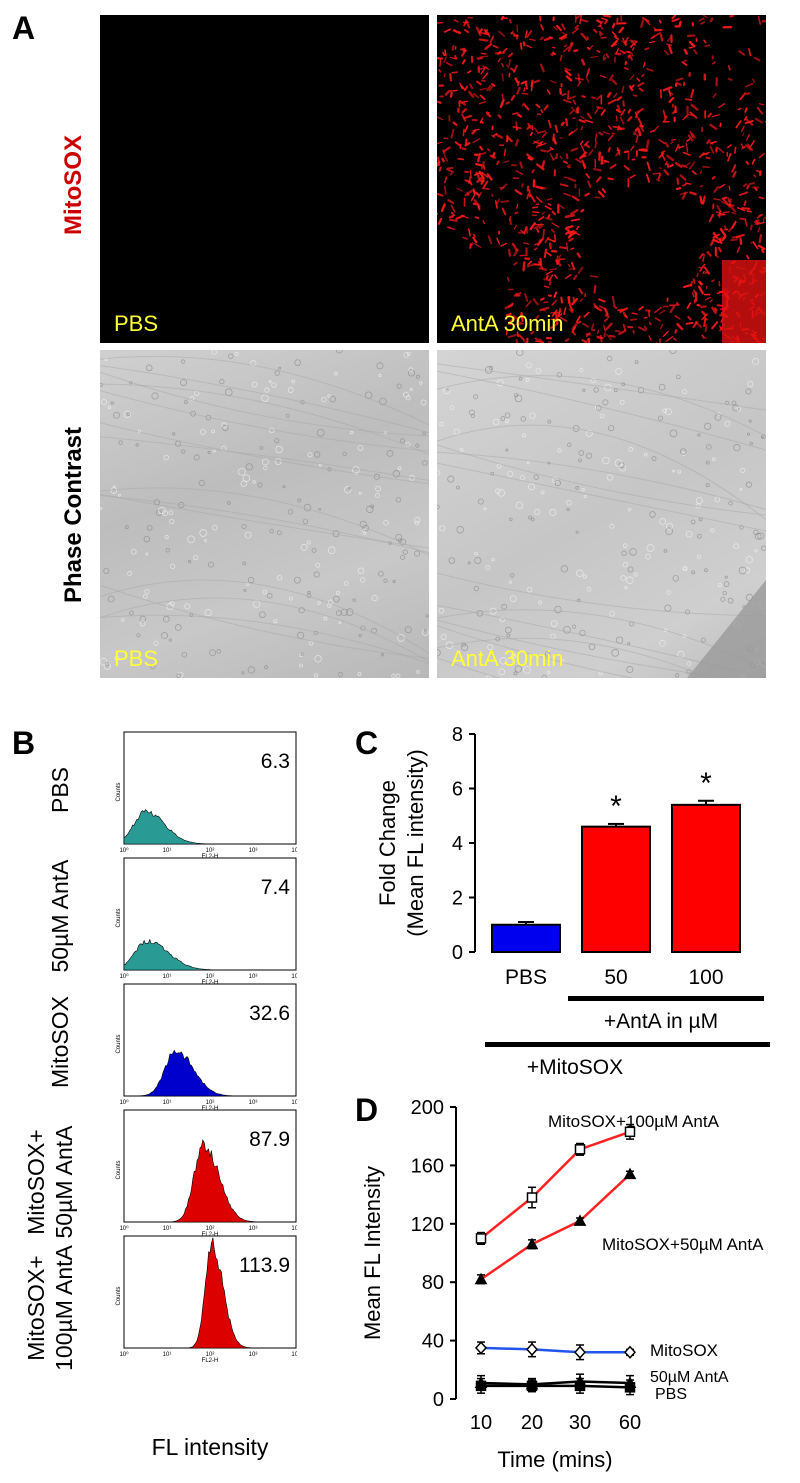 The image size is (800, 1483). I want to click on histogram-plot: 10⁰ 10¹ 10² 10³ 10⁴ FL2-H Counts, so click(206, 1298).